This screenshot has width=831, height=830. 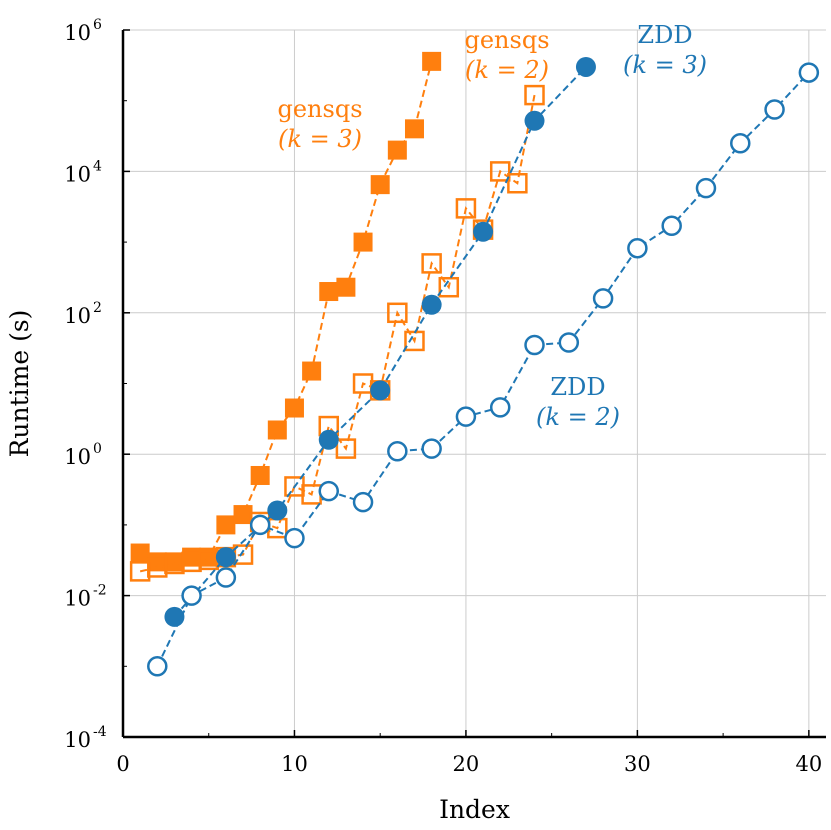 I want to click on y-tick-exponent: -2, so click(x=100, y=591).